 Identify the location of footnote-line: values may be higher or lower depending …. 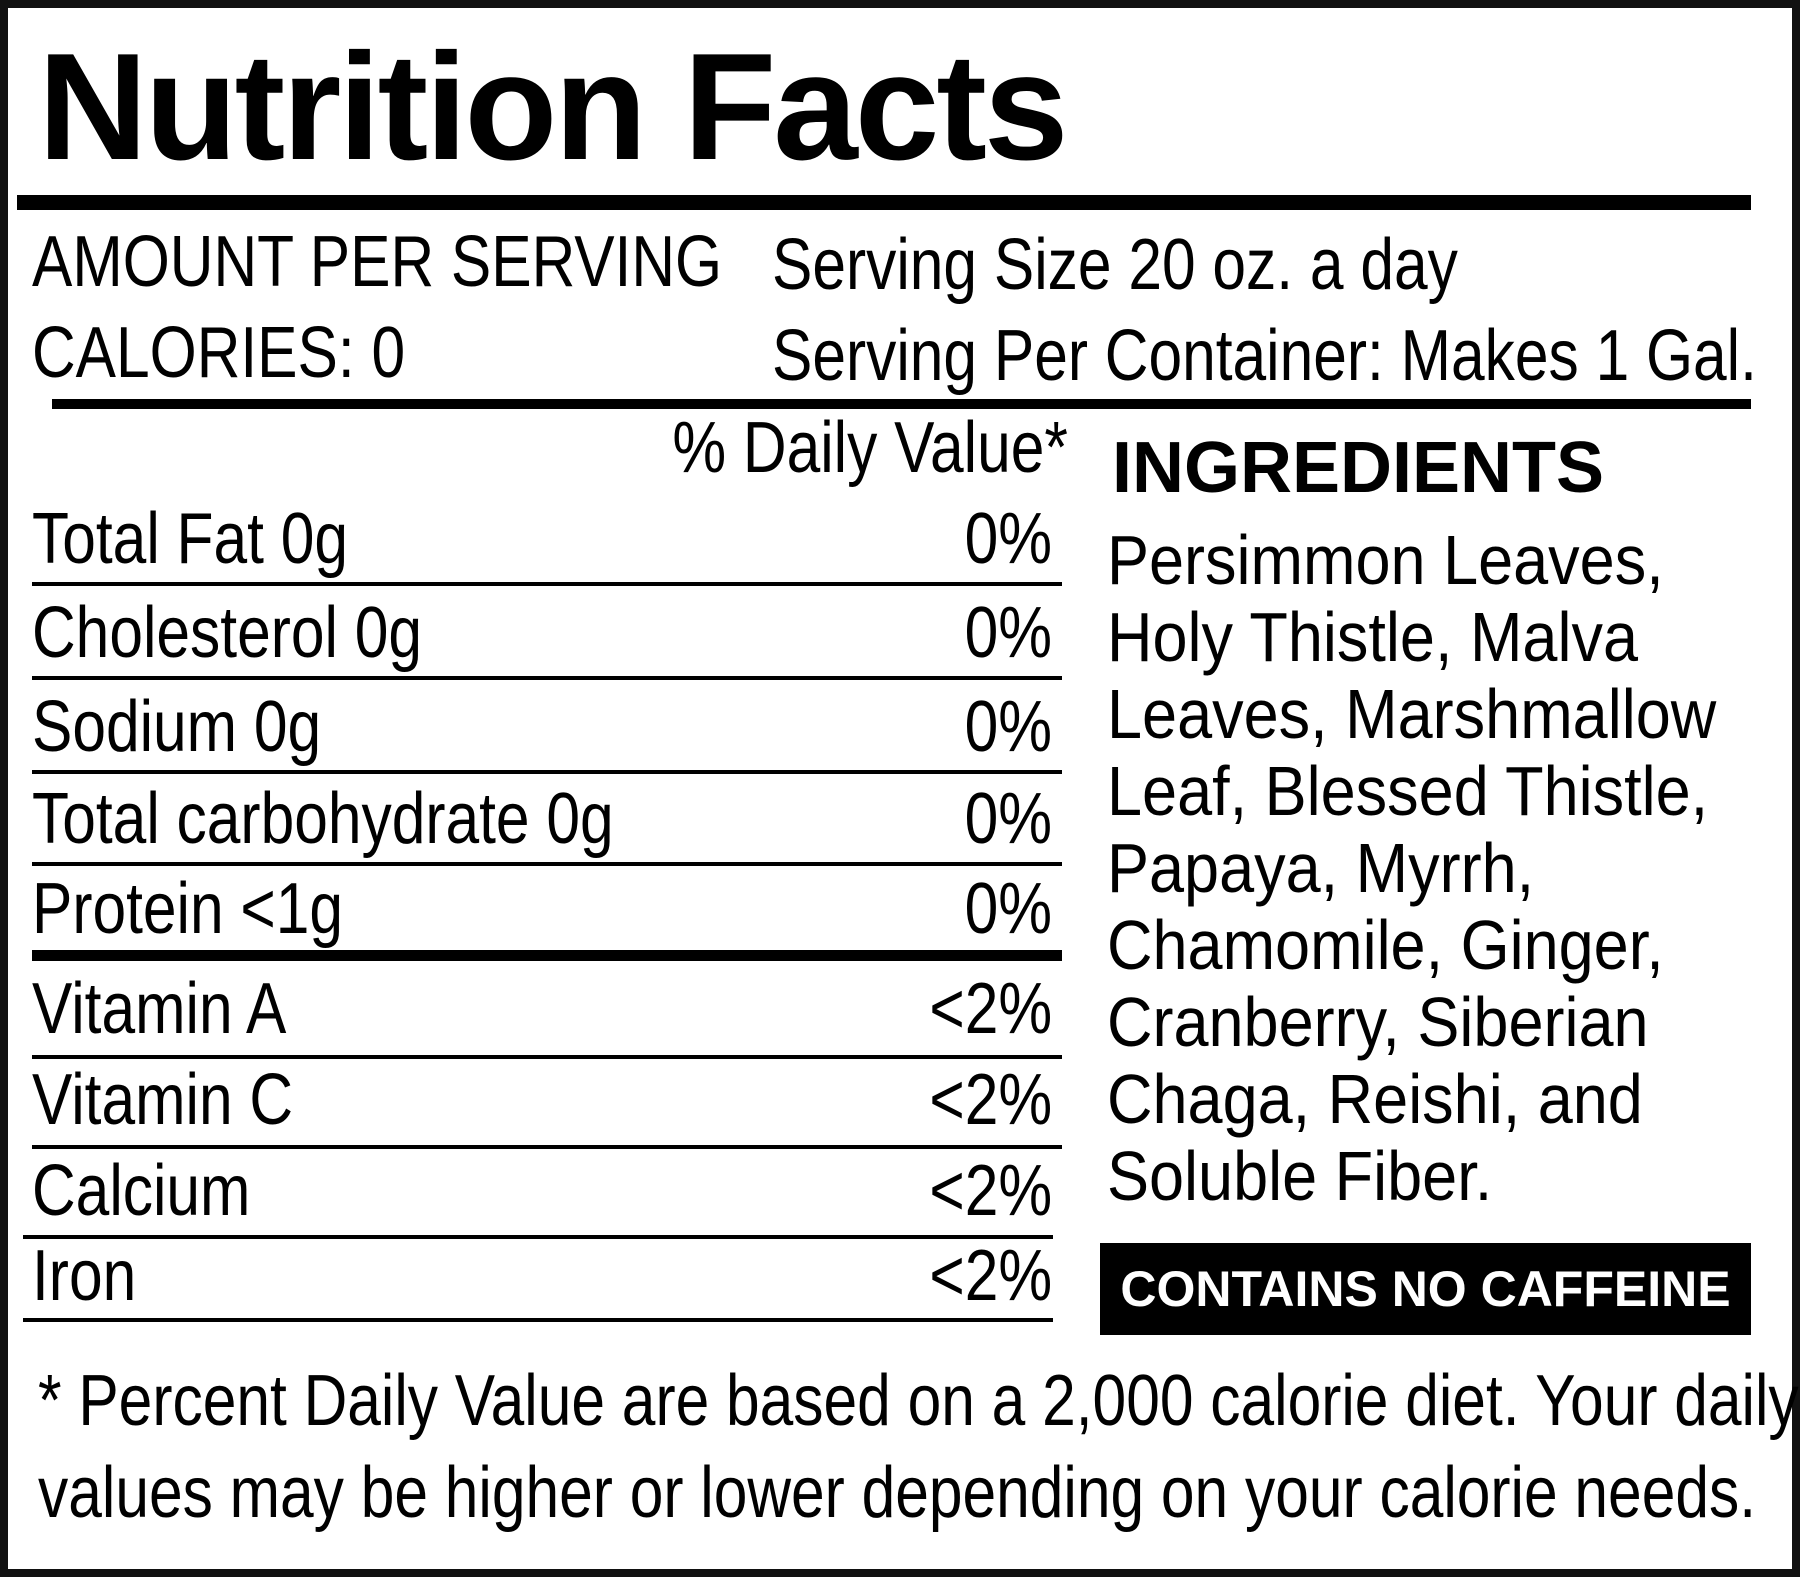
(897, 1493).